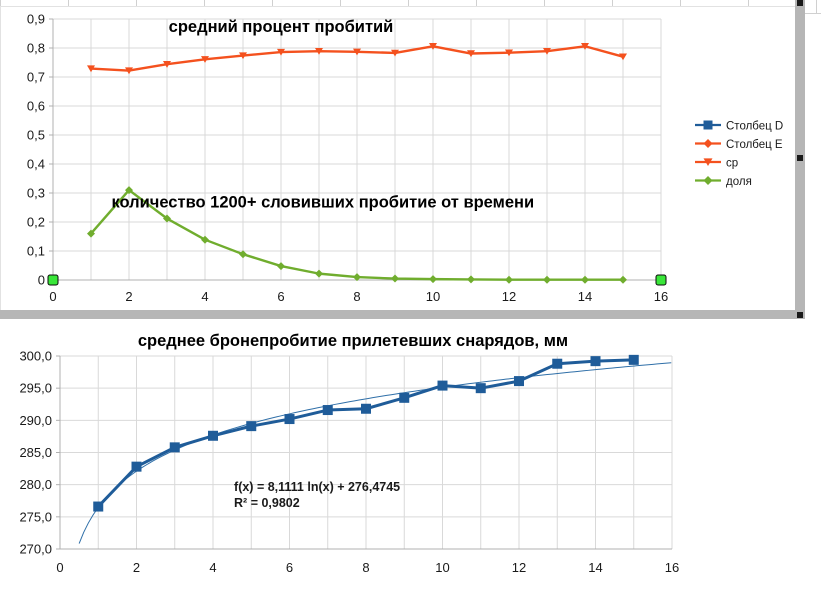 This screenshot has width=821, height=596. Describe the element at coordinates (41, 280) in the screenshot. I see `y-axis-tick-label: 0` at that location.